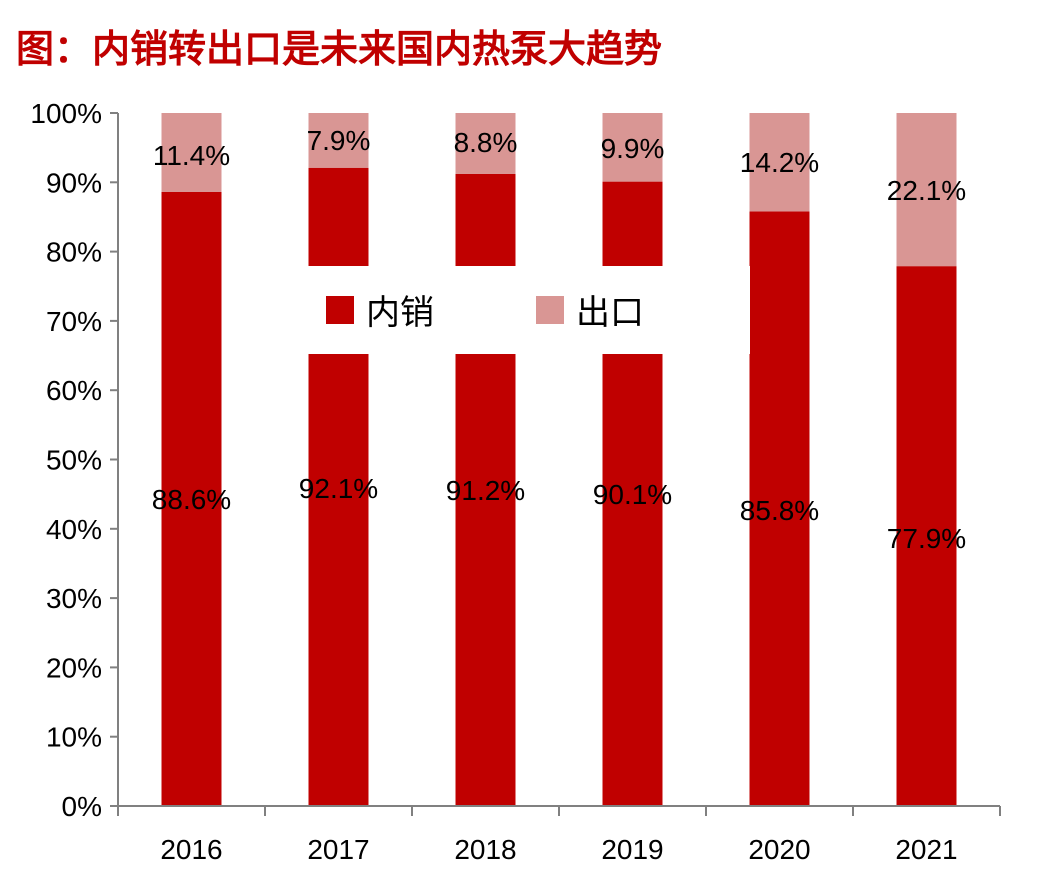 The height and width of the screenshot is (886, 1059). What do you see at coordinates (74, 737) in the screenshot?
I see `y-tick-label: 10%` at bounding box center [74, 737].